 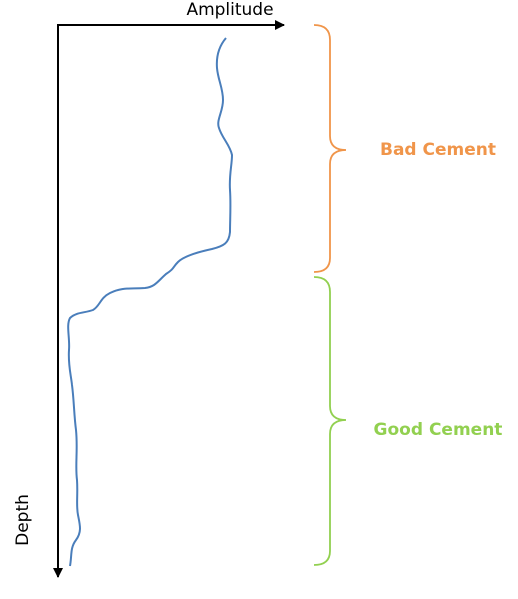 What do you see at coordinates (438, 430) in the screenshot?
I see `zone-label: Good Cement` at bounding box center [438, 430].